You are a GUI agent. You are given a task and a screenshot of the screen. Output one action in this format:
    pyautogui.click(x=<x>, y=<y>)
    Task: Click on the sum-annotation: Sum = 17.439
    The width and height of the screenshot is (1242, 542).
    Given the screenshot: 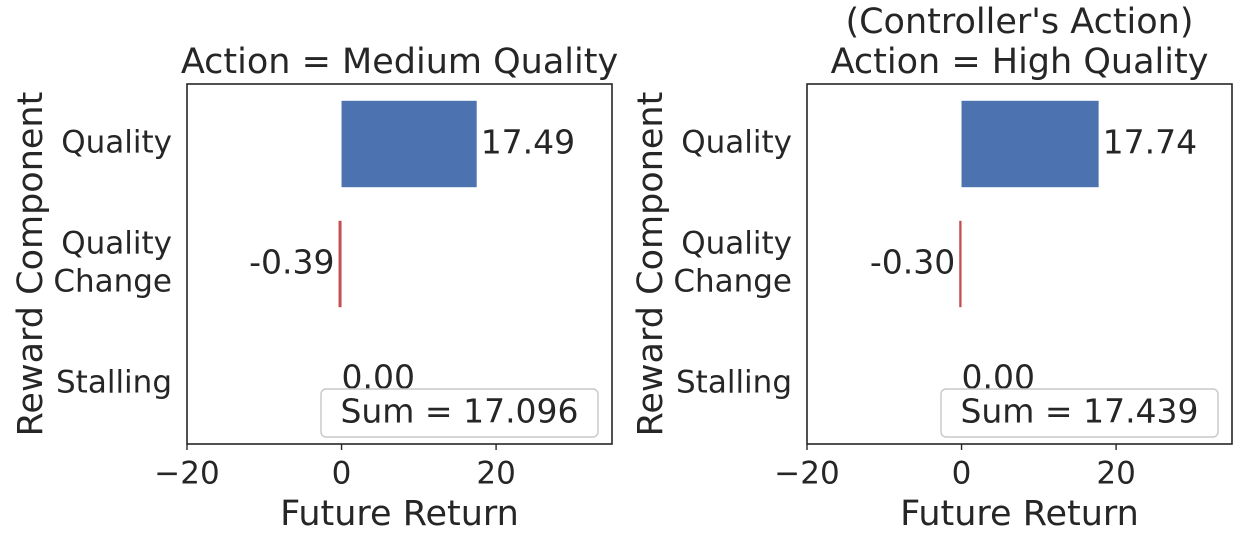 What is the action you would take?
    pyautogui.click(x=1079, y=411)
    